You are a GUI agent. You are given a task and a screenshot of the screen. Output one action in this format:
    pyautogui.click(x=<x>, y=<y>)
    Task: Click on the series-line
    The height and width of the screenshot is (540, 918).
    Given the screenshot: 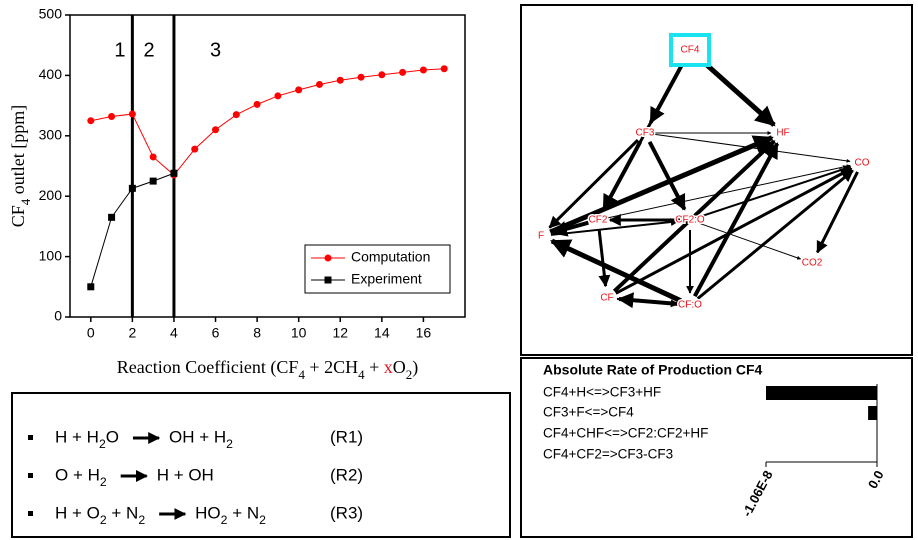 What is the action you would take?
    pyautogui.click(x=267, y=122)
    